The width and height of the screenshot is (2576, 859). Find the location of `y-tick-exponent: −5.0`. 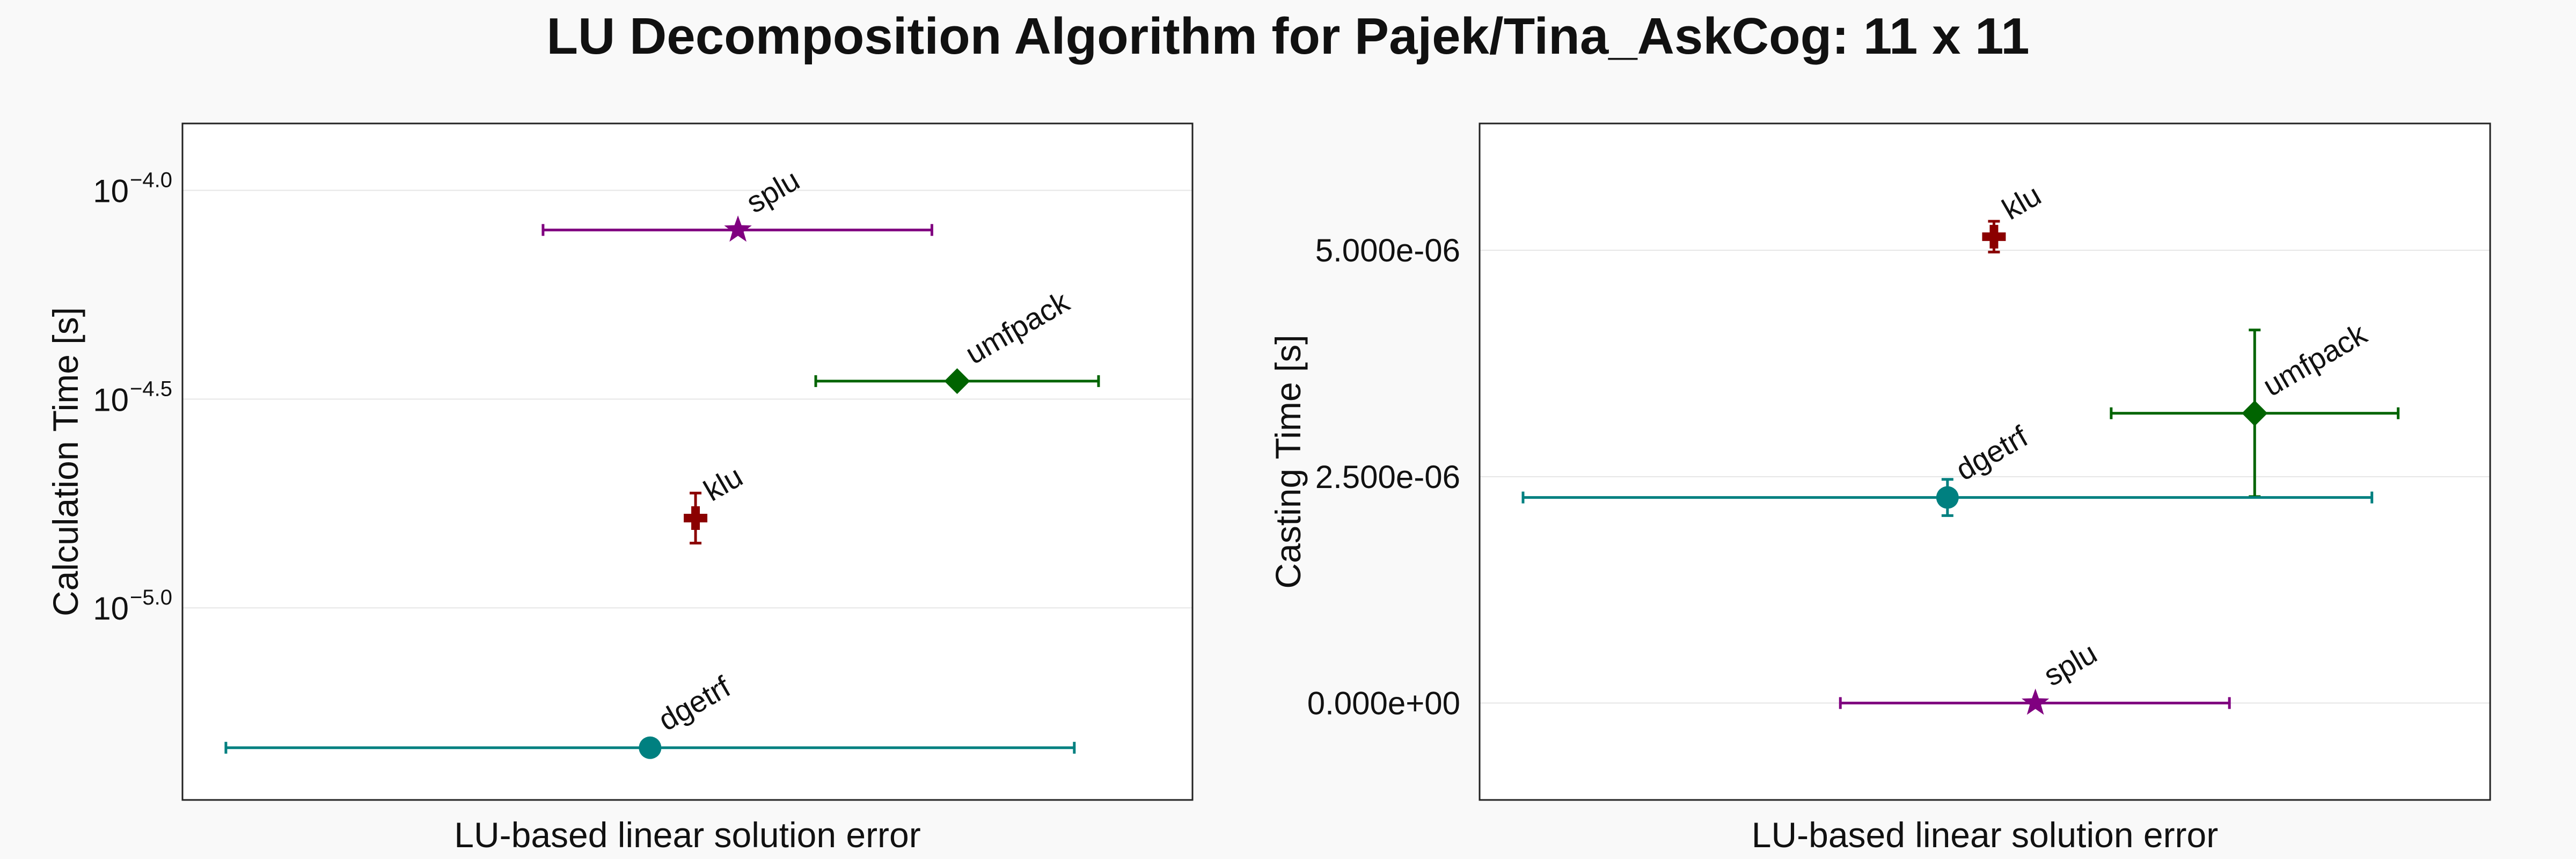

y-tick-exponent: −5.0 is located at coordinates (151, 597).